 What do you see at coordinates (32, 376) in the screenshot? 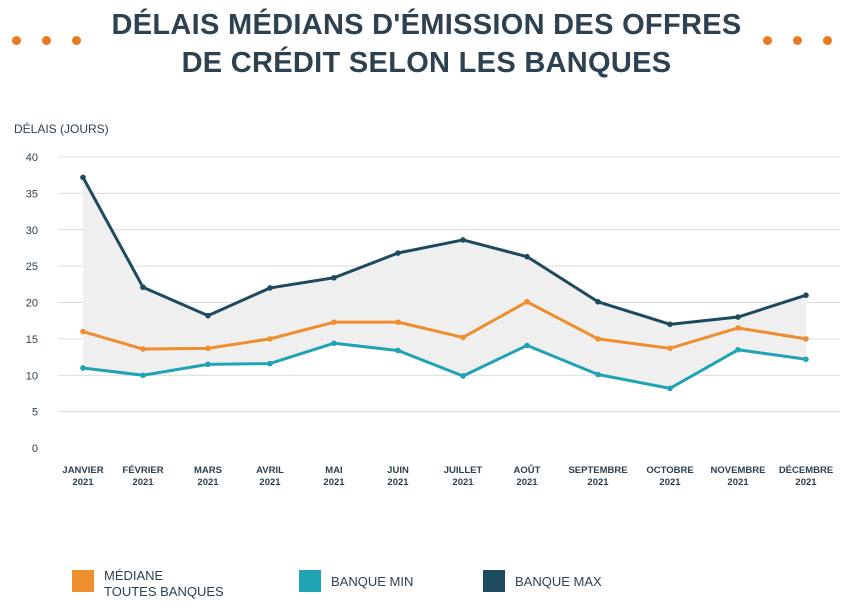
I see `y-tick-label: 10` at bounding box center [32, 376].